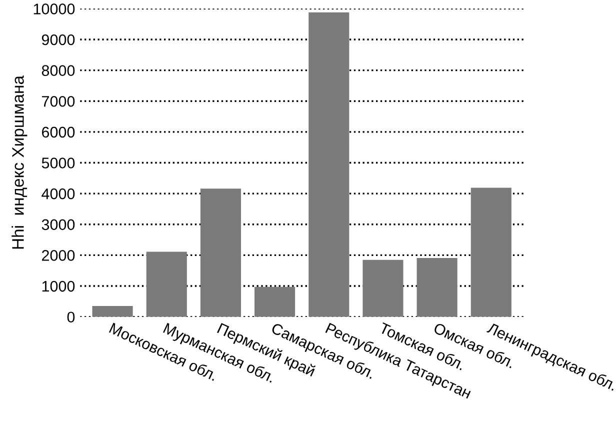 Image resolution: width=616 pixels, height=434 pixels. What do you see at coordinates (58, 101) in the screenshot?
I see `y-tick-label: 7000` at bounding box center [58, 101].